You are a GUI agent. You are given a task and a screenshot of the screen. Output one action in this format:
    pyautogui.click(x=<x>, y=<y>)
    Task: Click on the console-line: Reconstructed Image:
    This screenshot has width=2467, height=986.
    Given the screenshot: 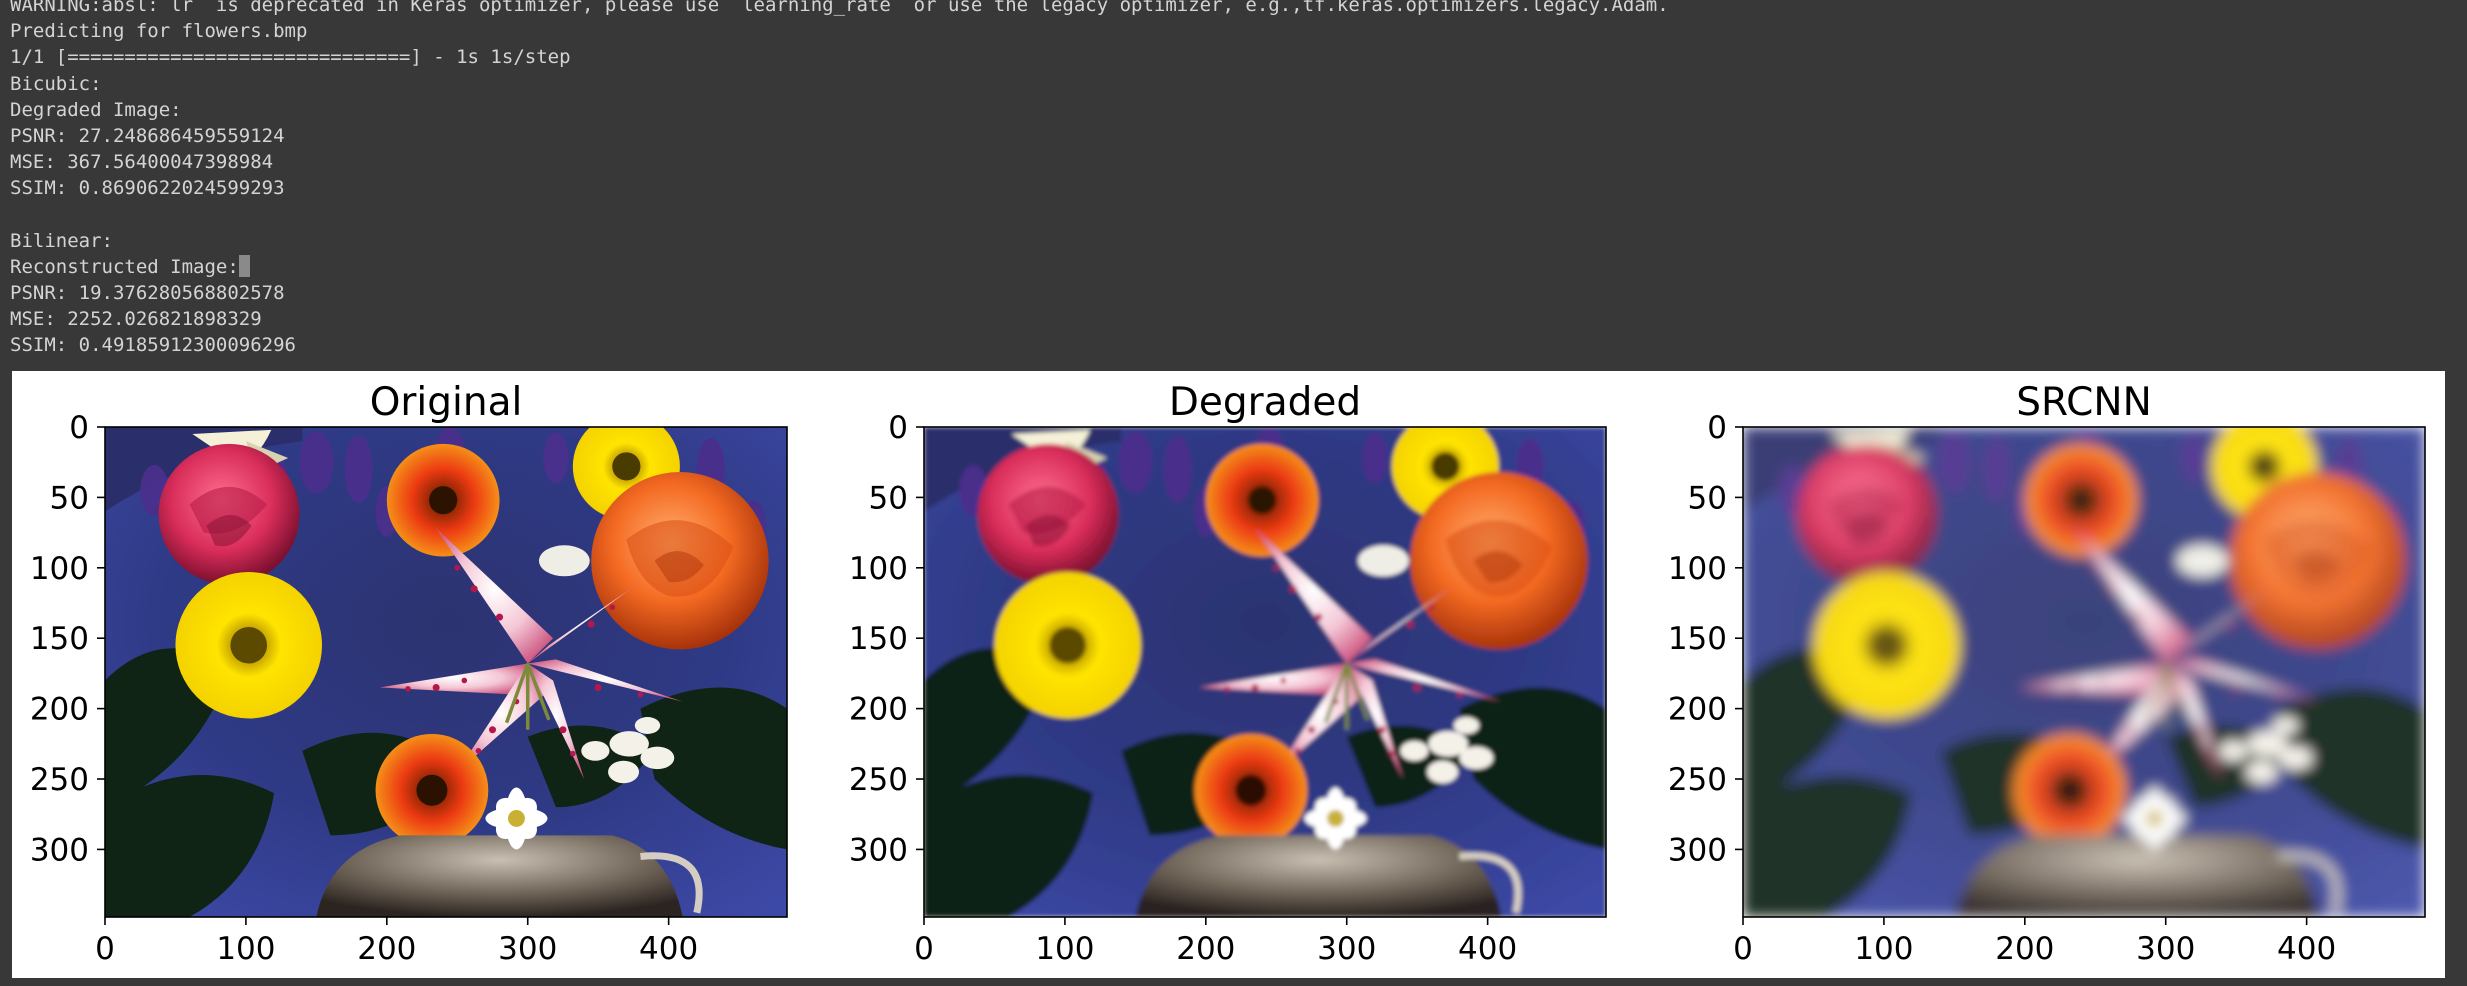 What is the action you would take?
    pyautogui.click(x=1230, y=267)
    